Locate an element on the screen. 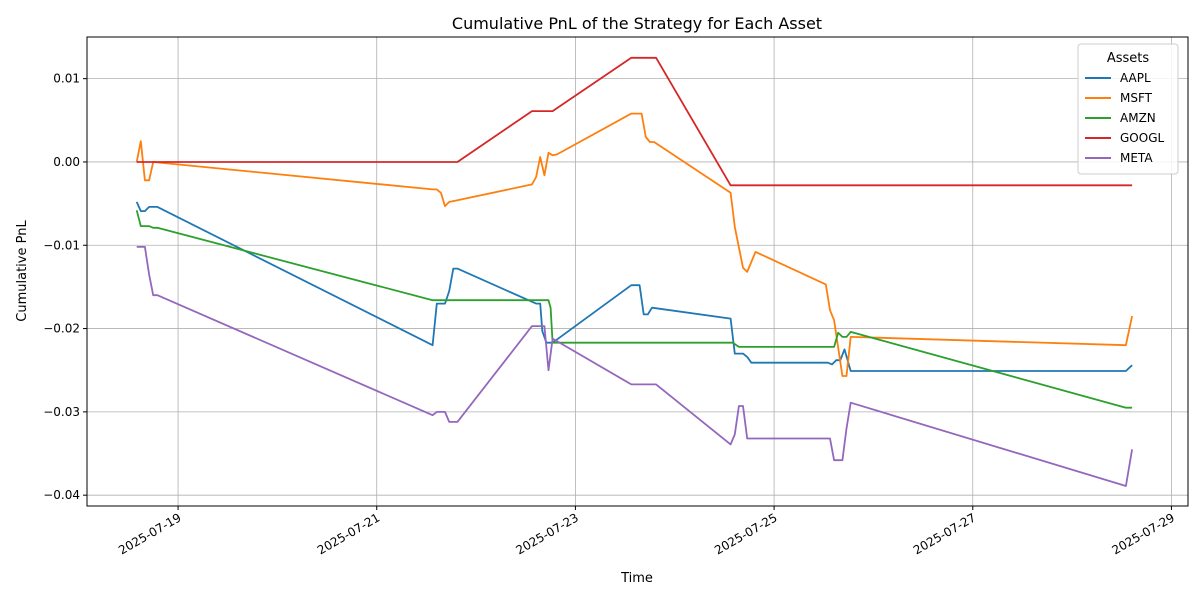 This screenshot has width=1200, height=604. legend-box is located at coordinates (1128, 109).